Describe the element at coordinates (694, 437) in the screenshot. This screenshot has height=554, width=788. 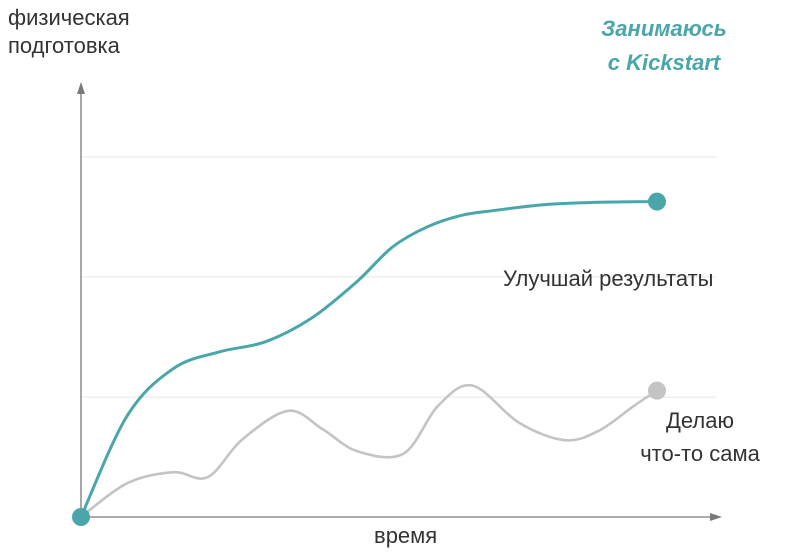
I see `legend-self: Делаю что-то сама` at that location.